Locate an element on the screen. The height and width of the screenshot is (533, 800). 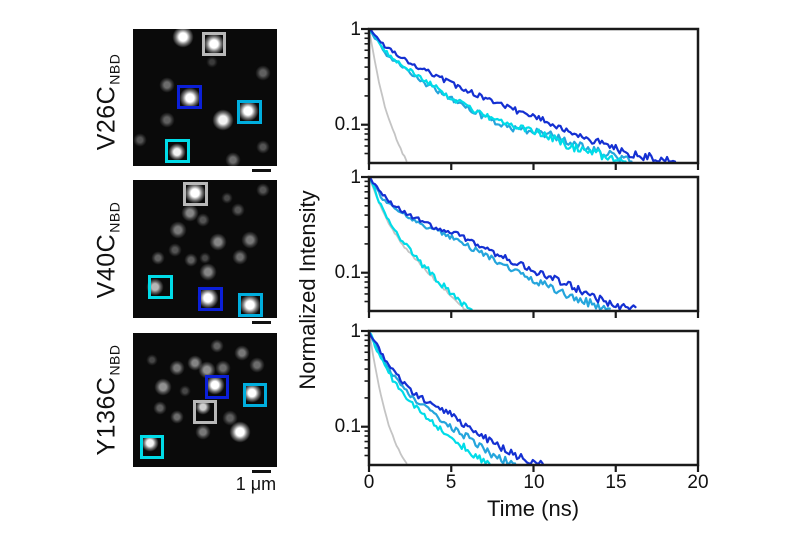
xtick-label: 0 is located at coordinates (369, 482).